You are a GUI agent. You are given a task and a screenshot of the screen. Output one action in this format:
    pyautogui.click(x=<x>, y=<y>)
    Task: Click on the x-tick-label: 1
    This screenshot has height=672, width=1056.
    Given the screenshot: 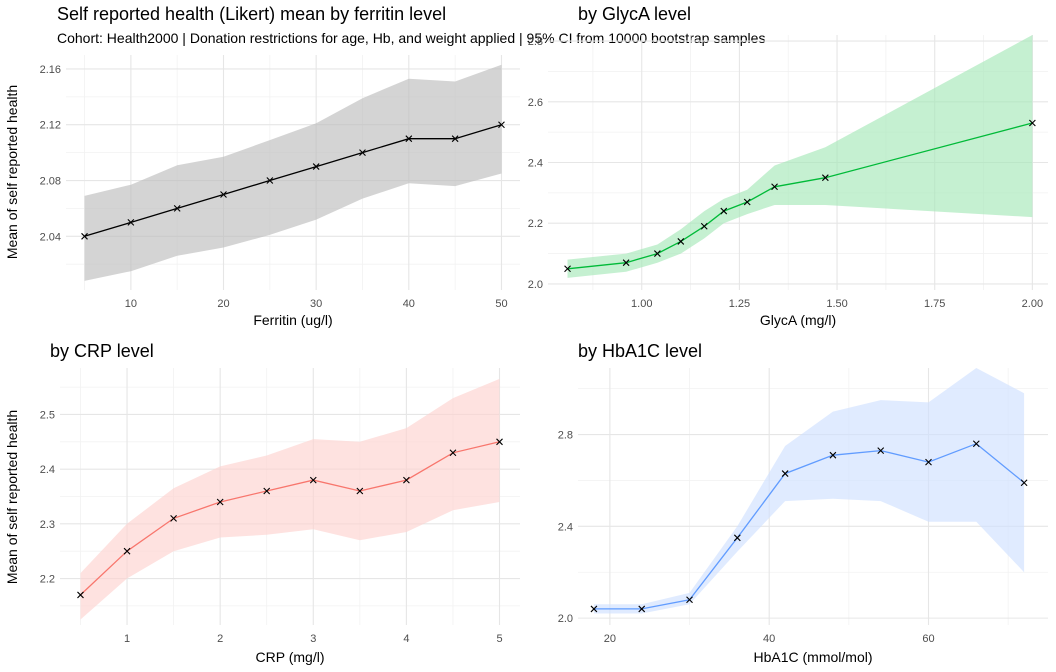 What is the action you would take?
    pyautogui.click(x=127, y=639)
    